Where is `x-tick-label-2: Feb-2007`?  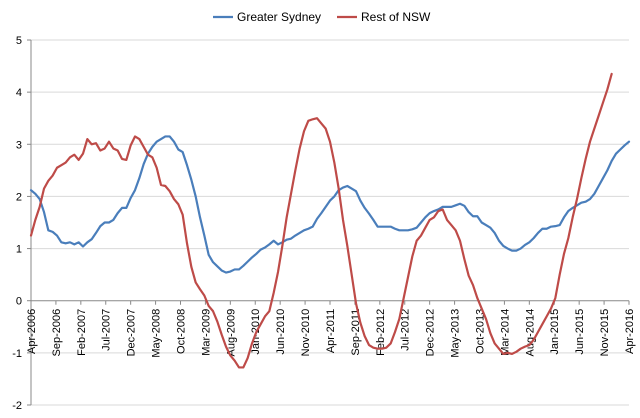
x-tick-label-2: Feb-2007 is located at coordinates (82, 332).